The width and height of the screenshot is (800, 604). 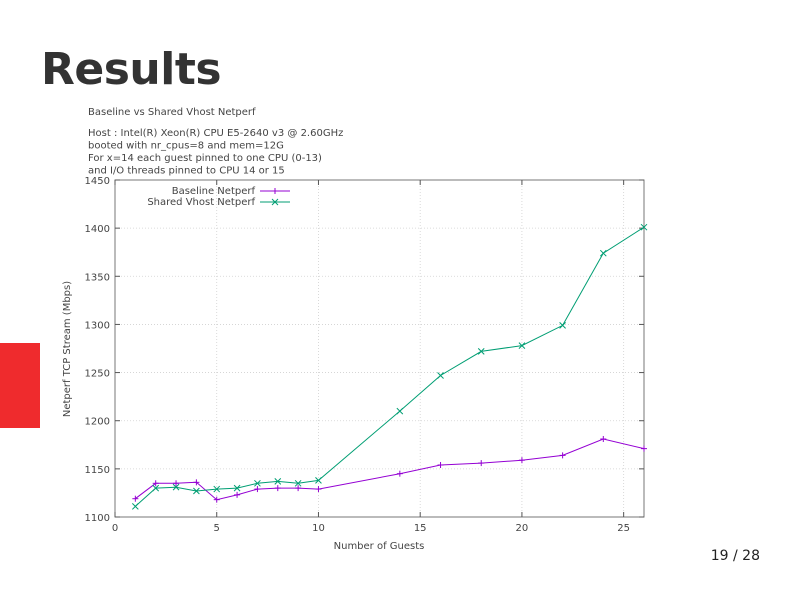 What do you see at coordinates (97, 470) in the screenshot?
I see `y-tick-label: 1150` at bounding box center [97, 470].